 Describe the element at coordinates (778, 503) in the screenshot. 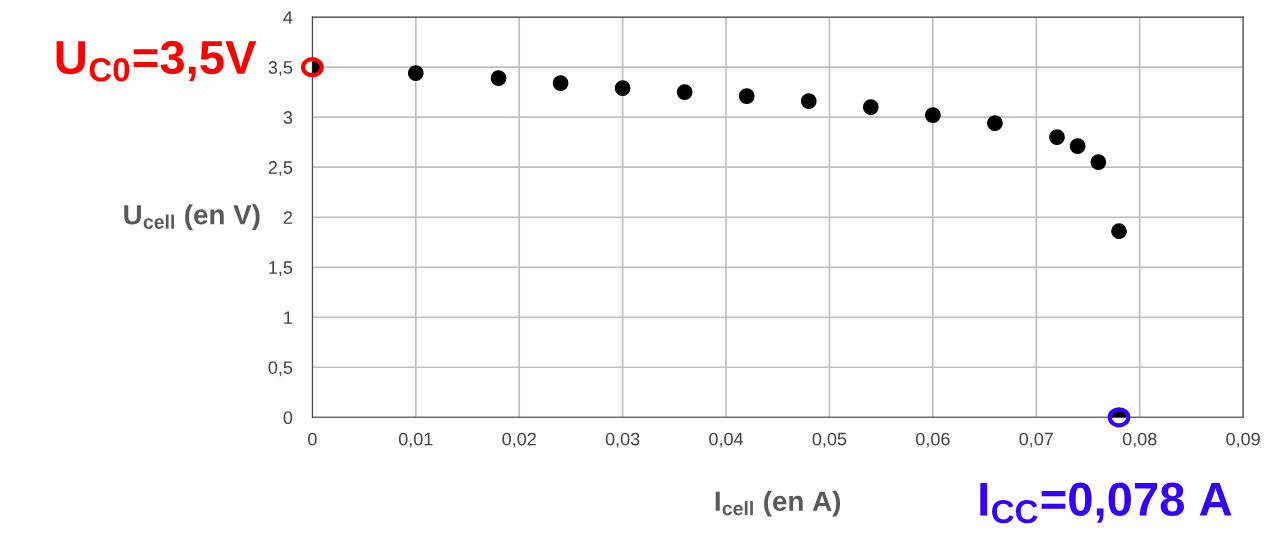

I see `x-axis-title: I$_{cell}$ (en A)` at that location.